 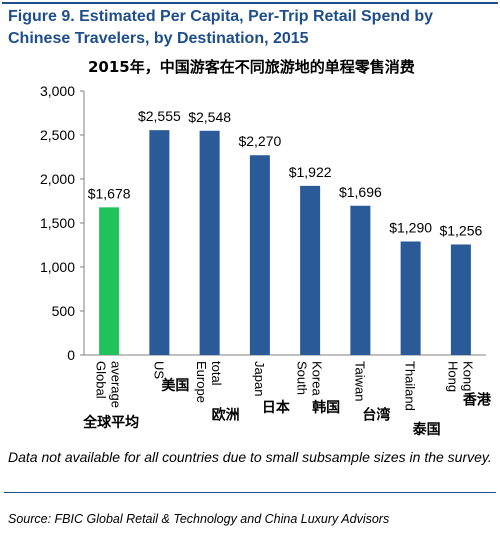 What do you see at coordinates (250, 3) in the screenshot?
I see `top-rule` at bounding box center [250, 3].